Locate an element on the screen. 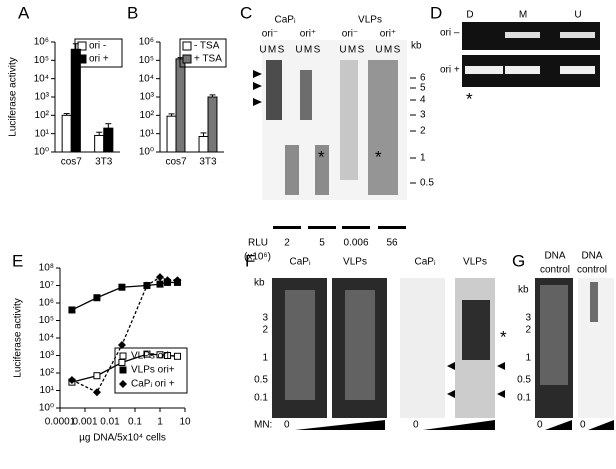  legend-label: + TSA is located at coordinates (208, 59).